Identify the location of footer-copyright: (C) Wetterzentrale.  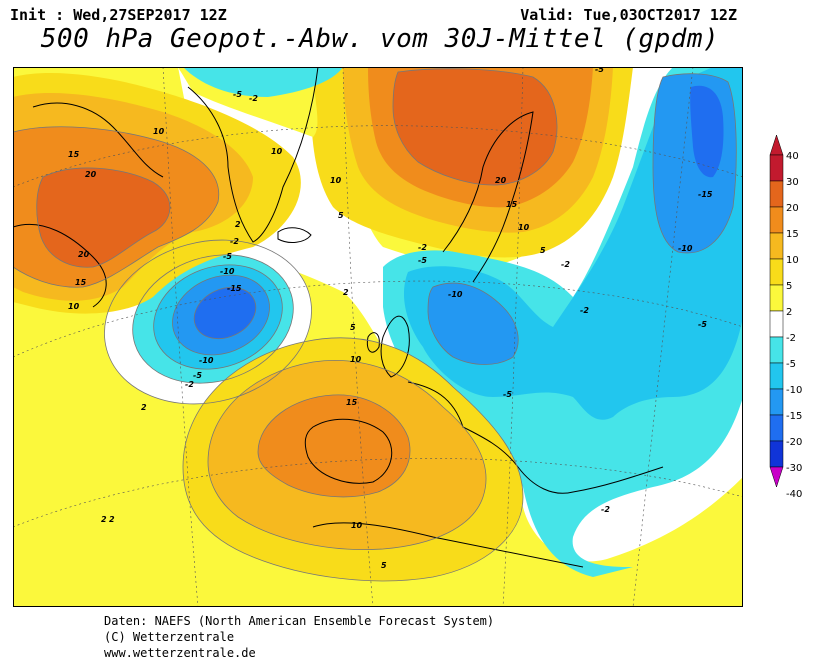
(169, 637).